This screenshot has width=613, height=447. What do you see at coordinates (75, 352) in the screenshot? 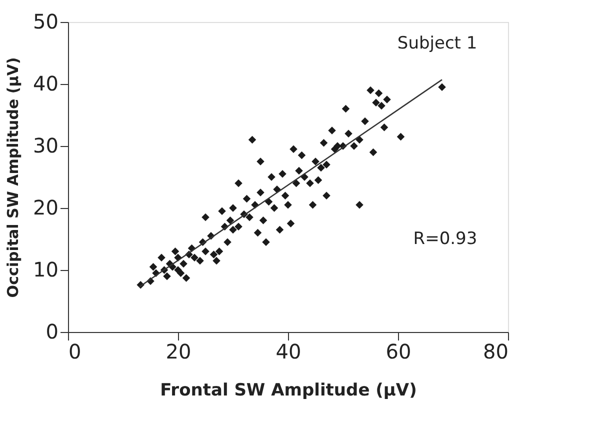
I see `x-tick-label: 0` at bounding box center [75, 352].